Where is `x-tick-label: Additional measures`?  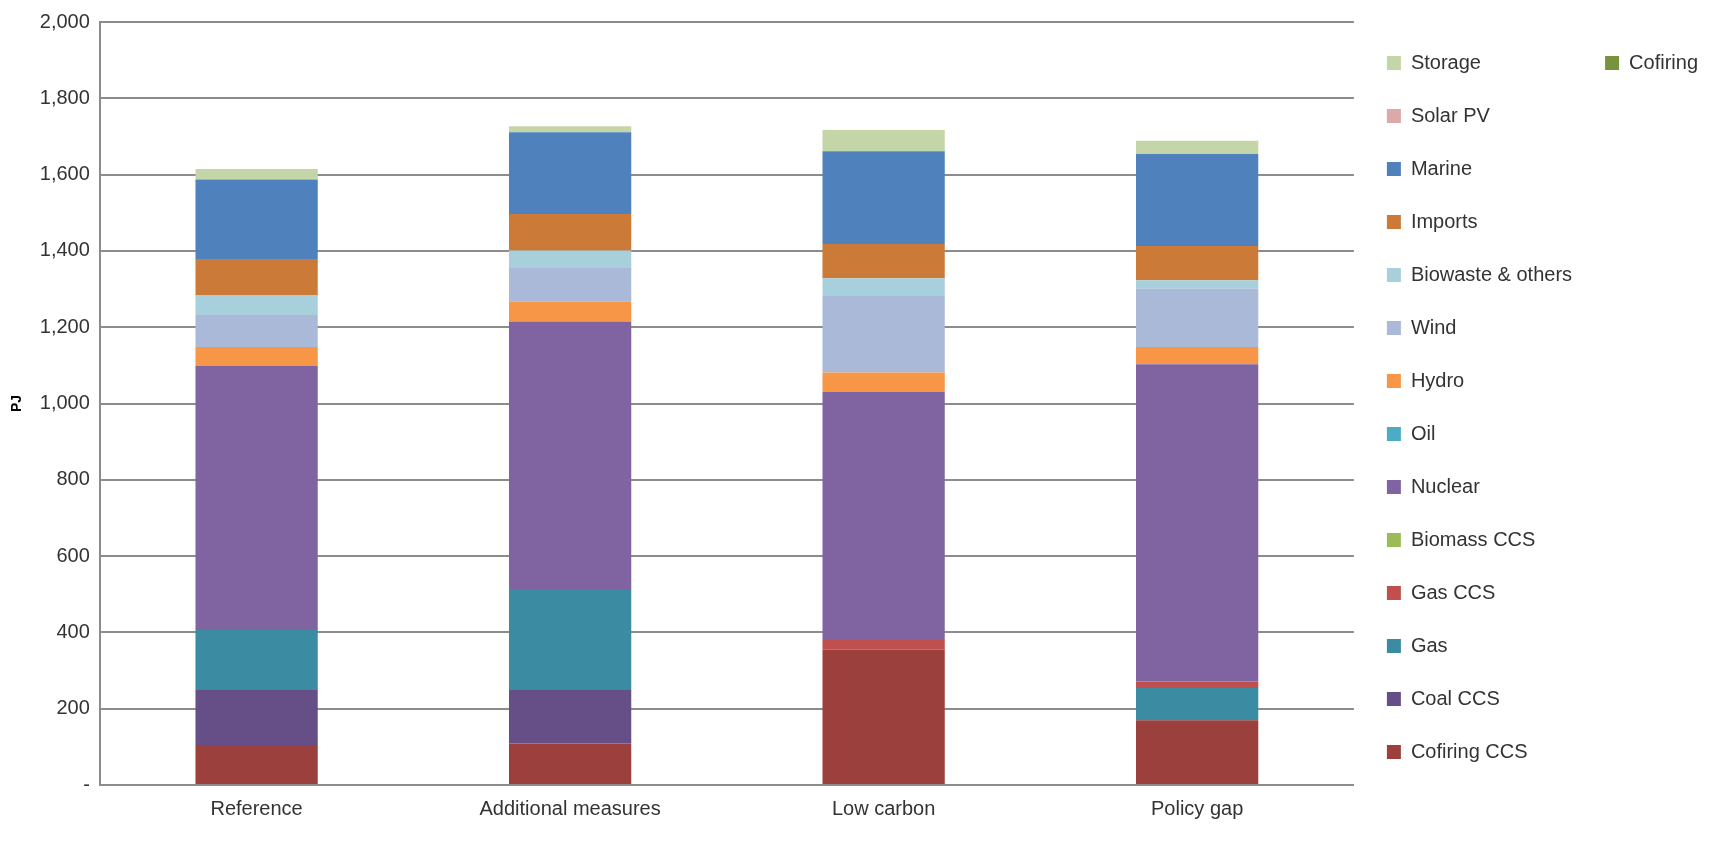
x-tick-label: Additional measures is located at coordinates (570, 807).